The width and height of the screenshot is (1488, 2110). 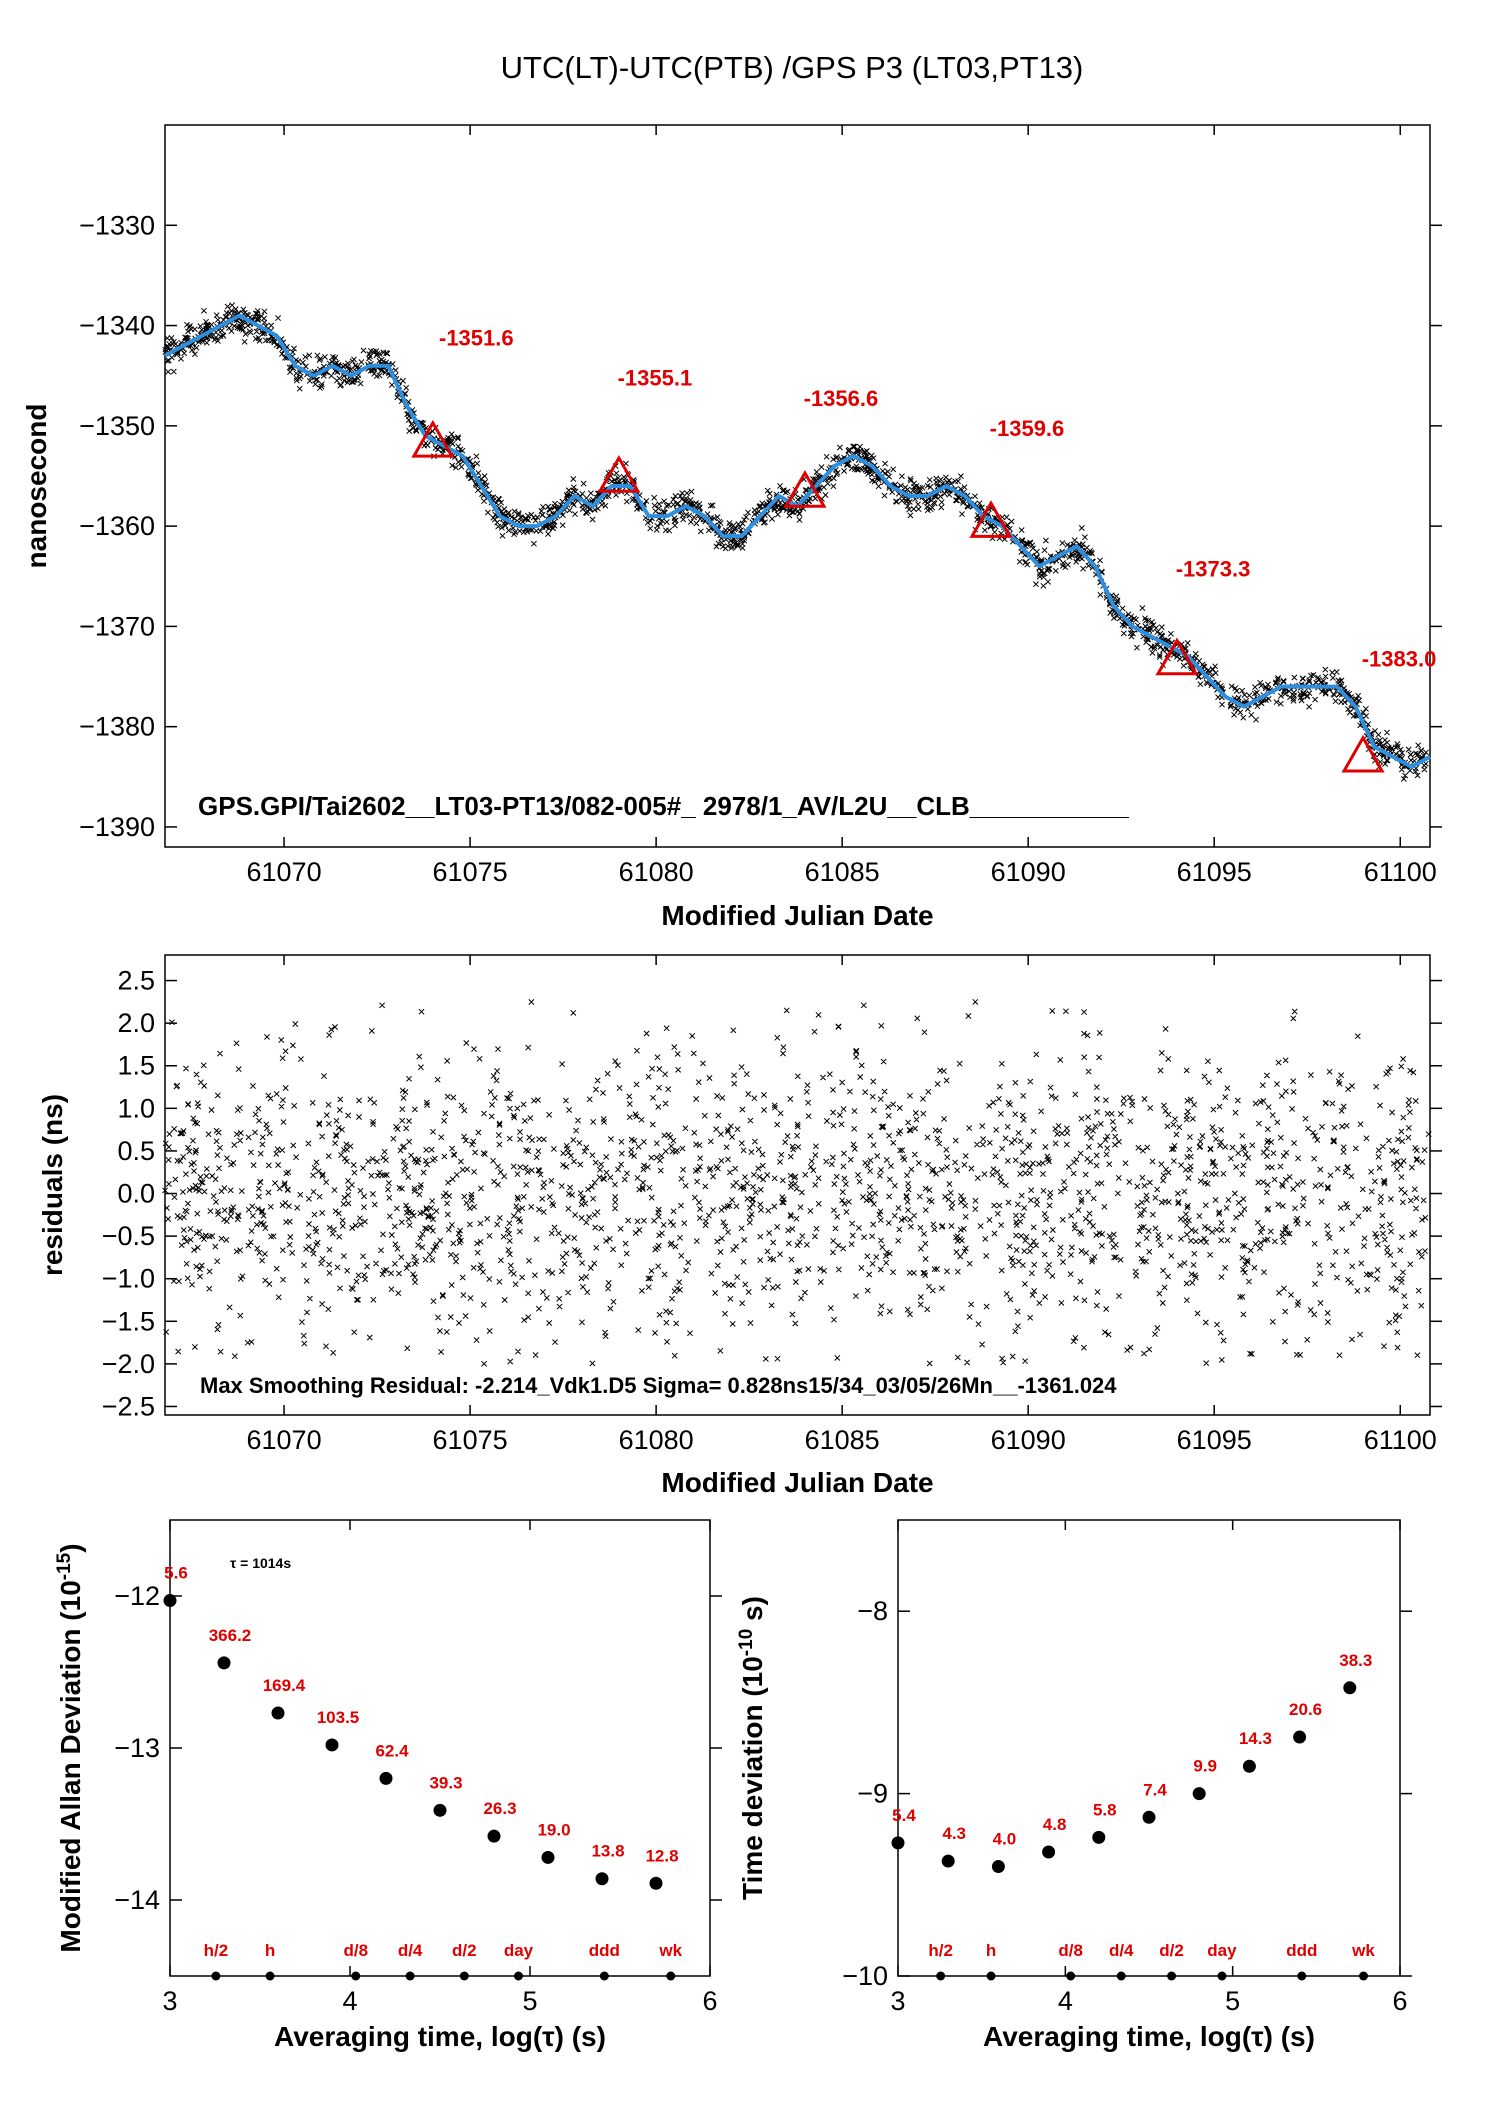 I want to click on mdev-point-label: 13.8, so click(x=607, y=1851).